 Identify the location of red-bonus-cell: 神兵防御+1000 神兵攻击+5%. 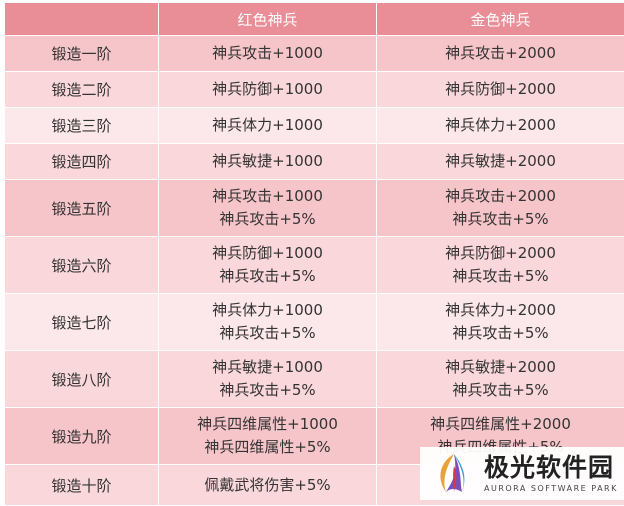
(268, 265).